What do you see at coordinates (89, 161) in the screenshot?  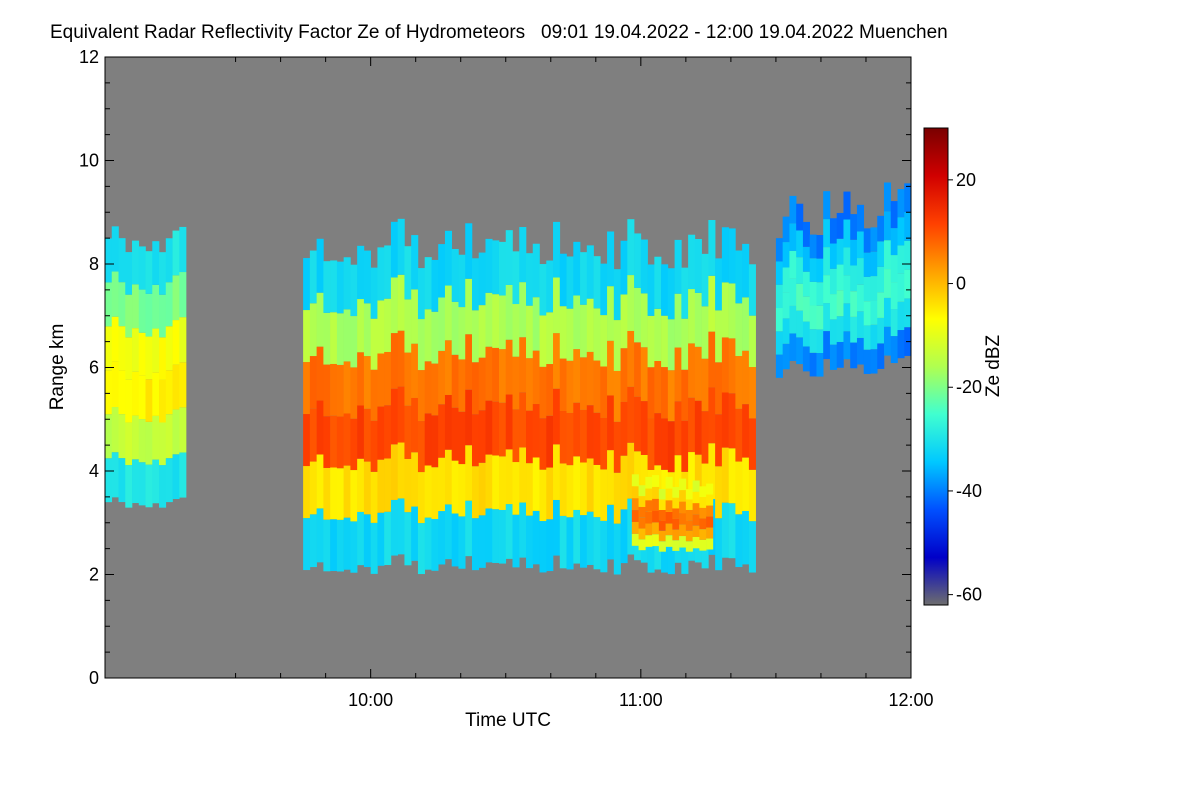 I see `y-tick-label: 10` at bounding box center [89, 161].